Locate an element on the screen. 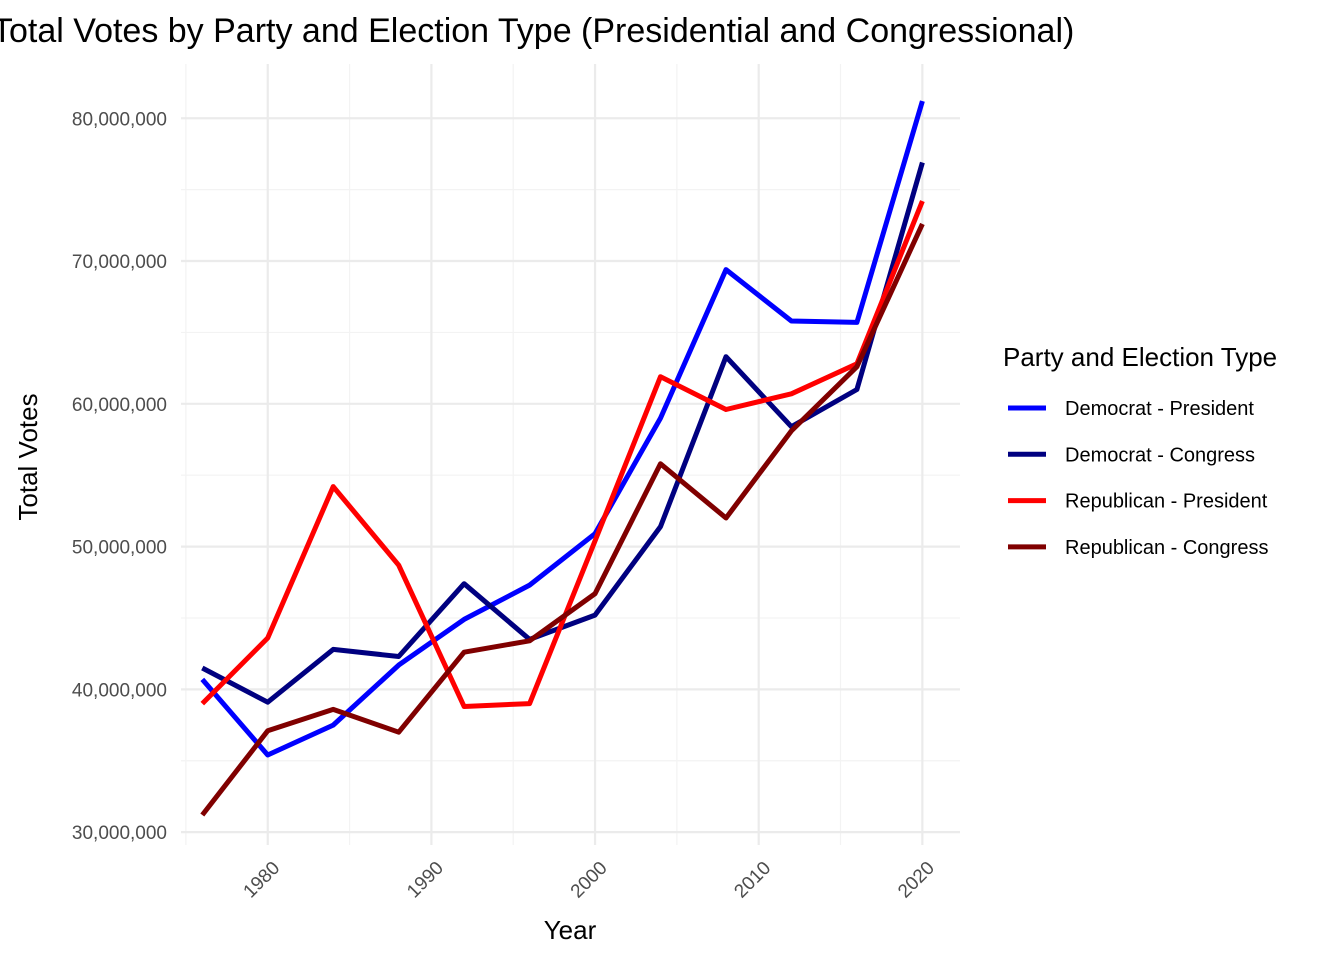 The width and height of the screenshot is (1344, 960). y-tick-label: 80,000,000 is located at coordinates (119, 119).